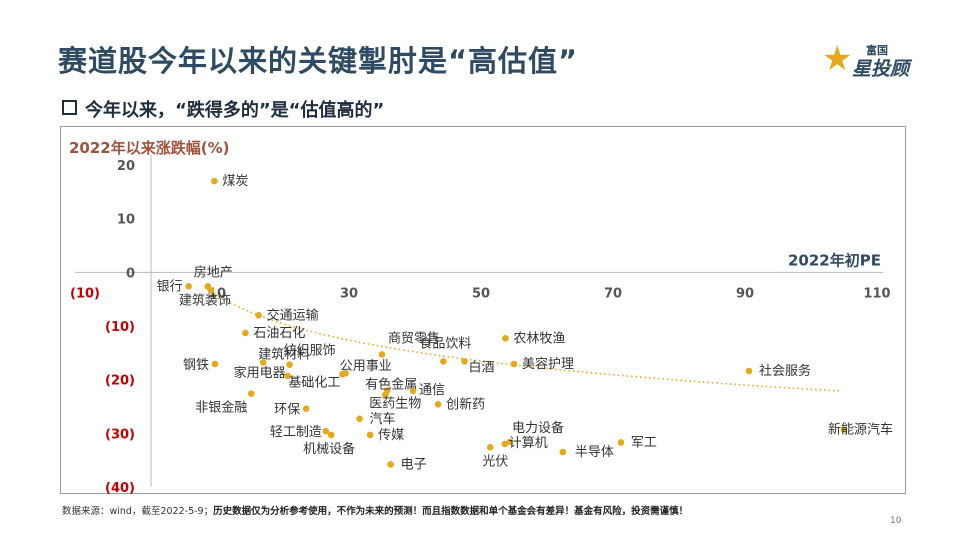 The height and width of the screenshot is (540, 960). I want to click on data-label: 环保, so click(287, 410).